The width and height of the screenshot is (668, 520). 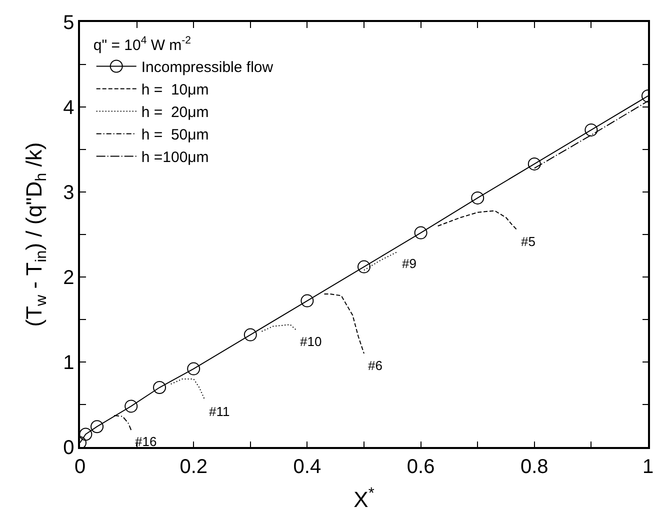 I want to click on y-tick-label: 5, so click(x=68, y=23).